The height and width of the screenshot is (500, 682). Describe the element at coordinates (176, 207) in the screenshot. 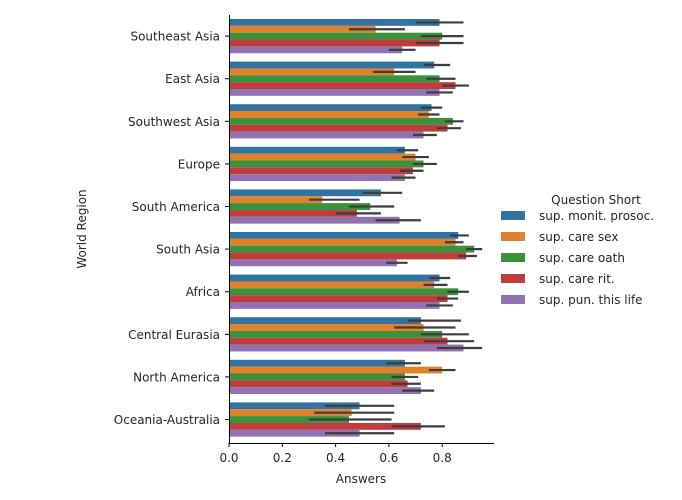

I see `y-tick-label: South America` at that location.